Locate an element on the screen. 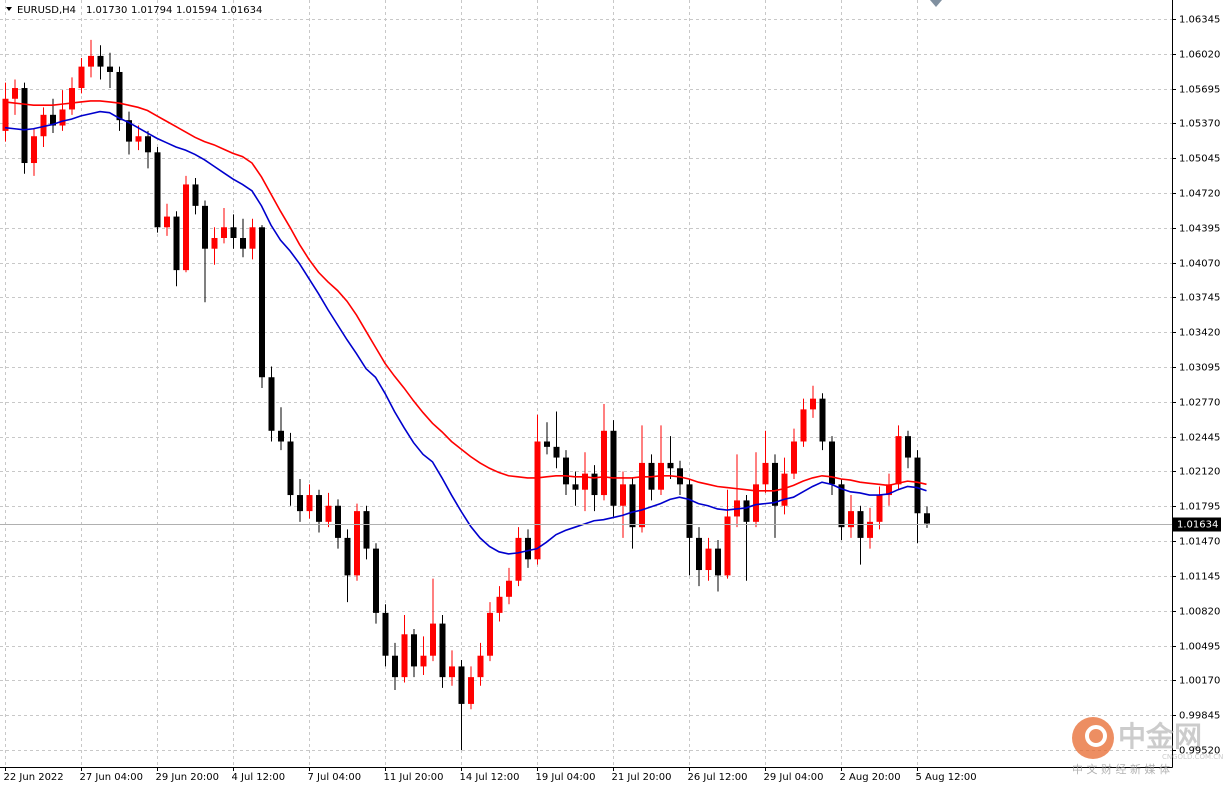 The image size is (1227, 788). x-tick-label: 5 Aug 12:00 is located at coordinates (946, 777).